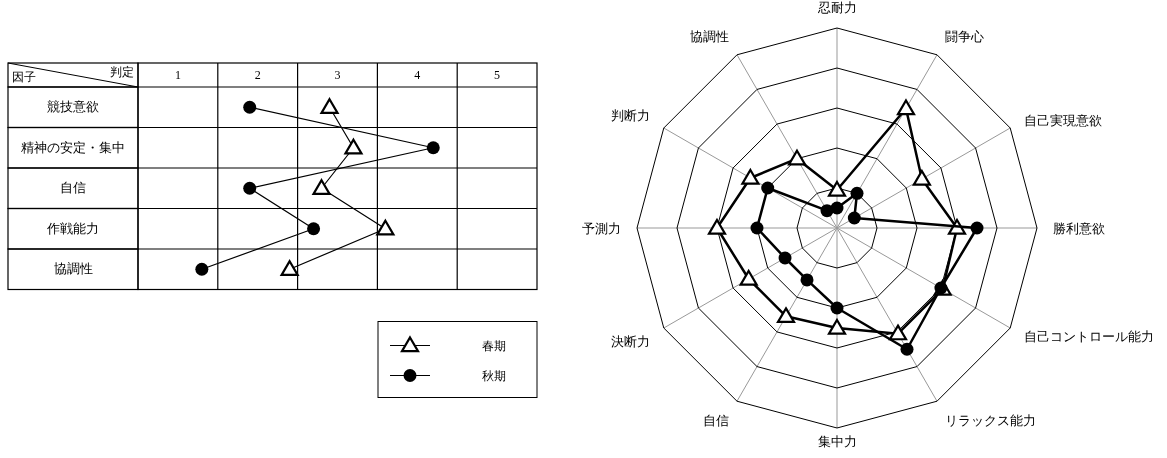 This screenshot has height=458, width=1167. Describe the element at coordinates (457, 359) in the screenshot. I see `legend: 春期 秋期` at that location.